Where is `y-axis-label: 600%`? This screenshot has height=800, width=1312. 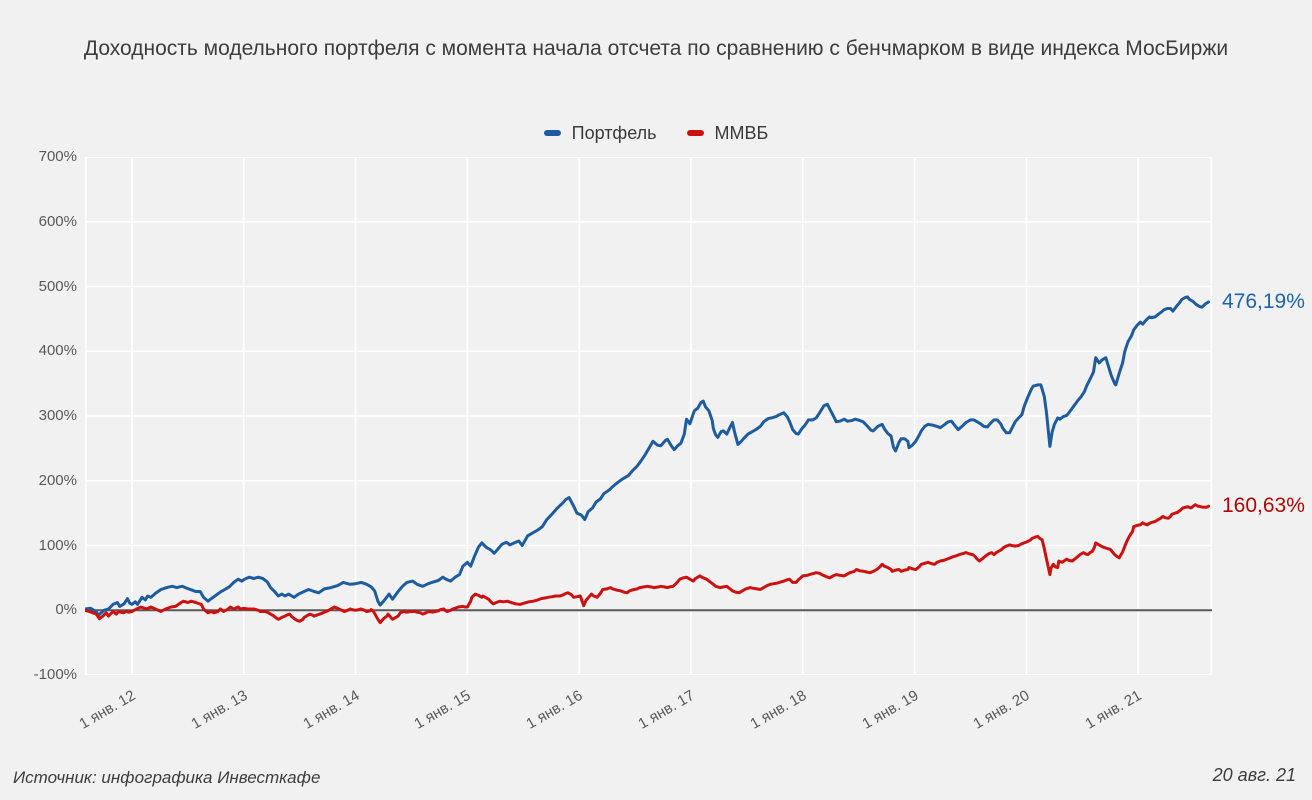
y-axis-label: 600% is located at coordinates (57, 221).